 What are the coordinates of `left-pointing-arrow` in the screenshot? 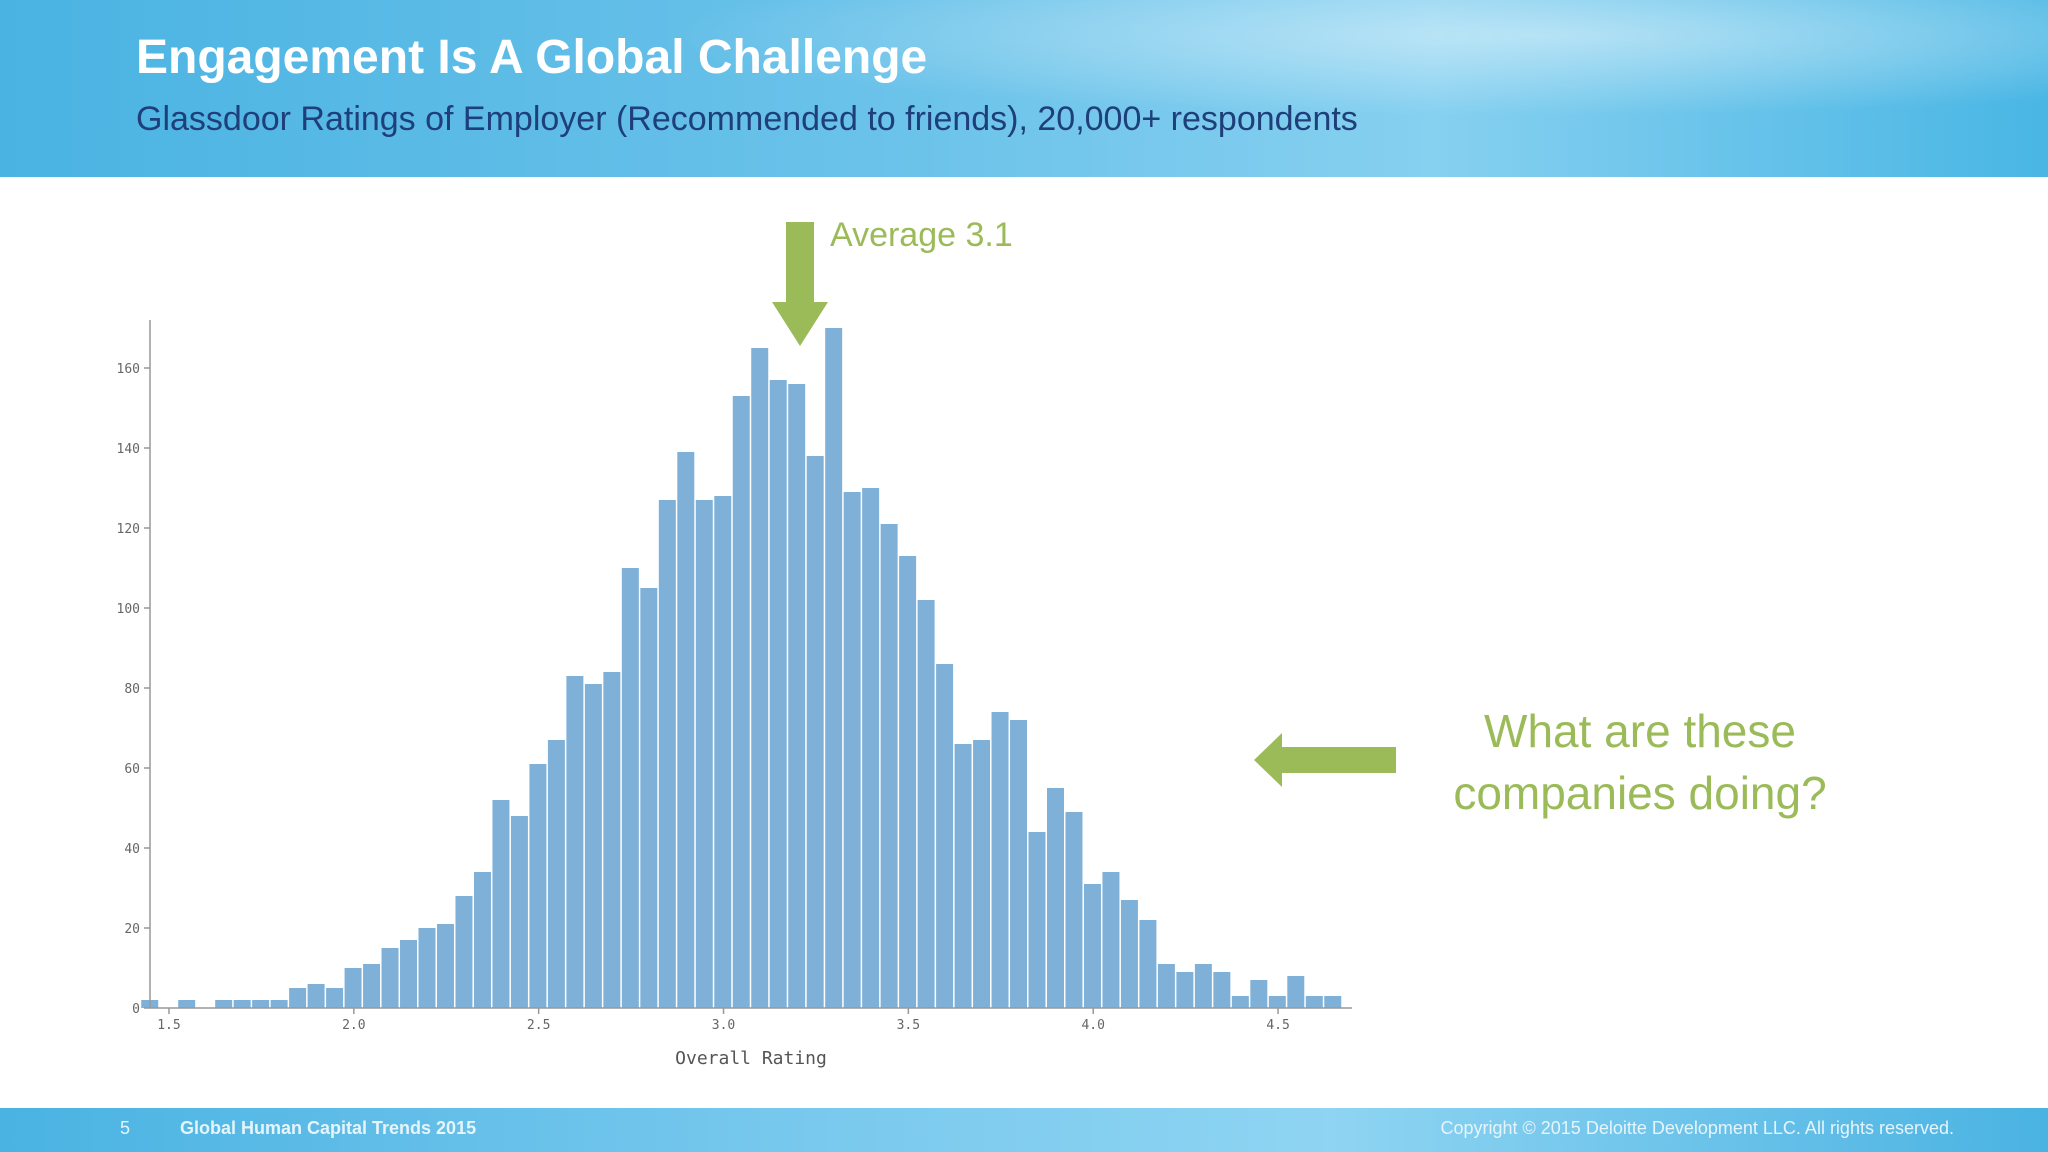 It's located at (1325, 760).